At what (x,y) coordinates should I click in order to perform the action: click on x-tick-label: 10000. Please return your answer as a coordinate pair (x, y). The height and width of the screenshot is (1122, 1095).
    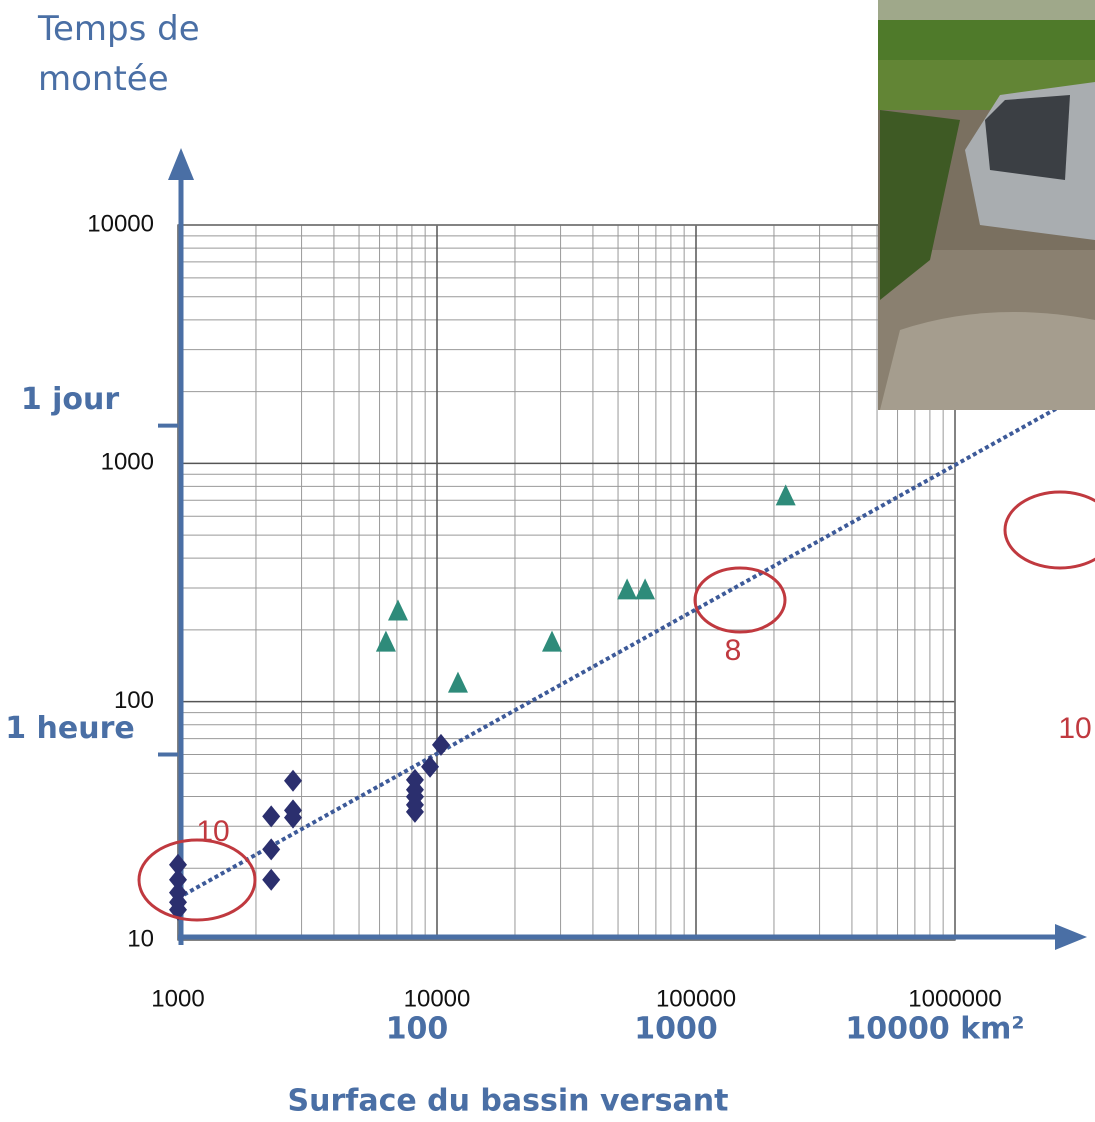
    Looking at the image, I should click on (437, 998).